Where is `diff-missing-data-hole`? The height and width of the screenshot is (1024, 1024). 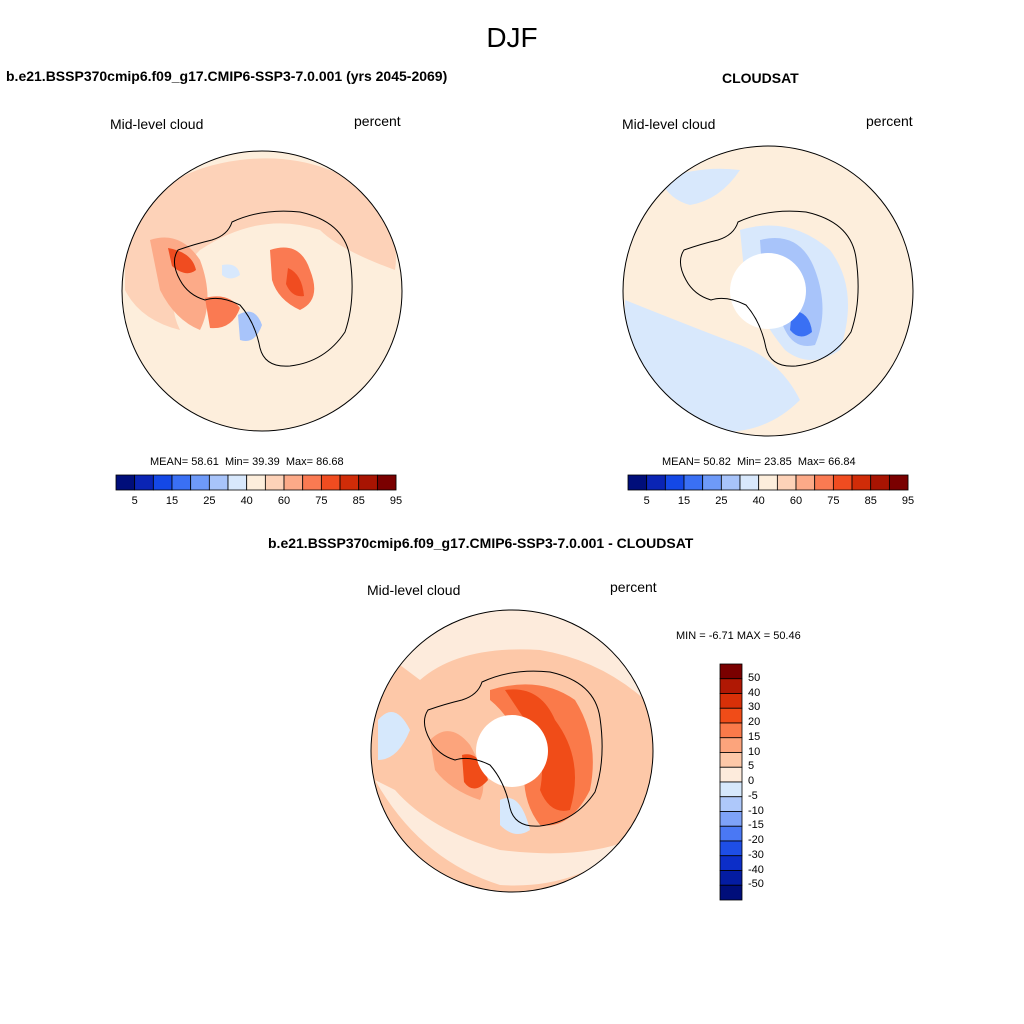 diff-missing-data-hole is located at coordinates (512, 751).